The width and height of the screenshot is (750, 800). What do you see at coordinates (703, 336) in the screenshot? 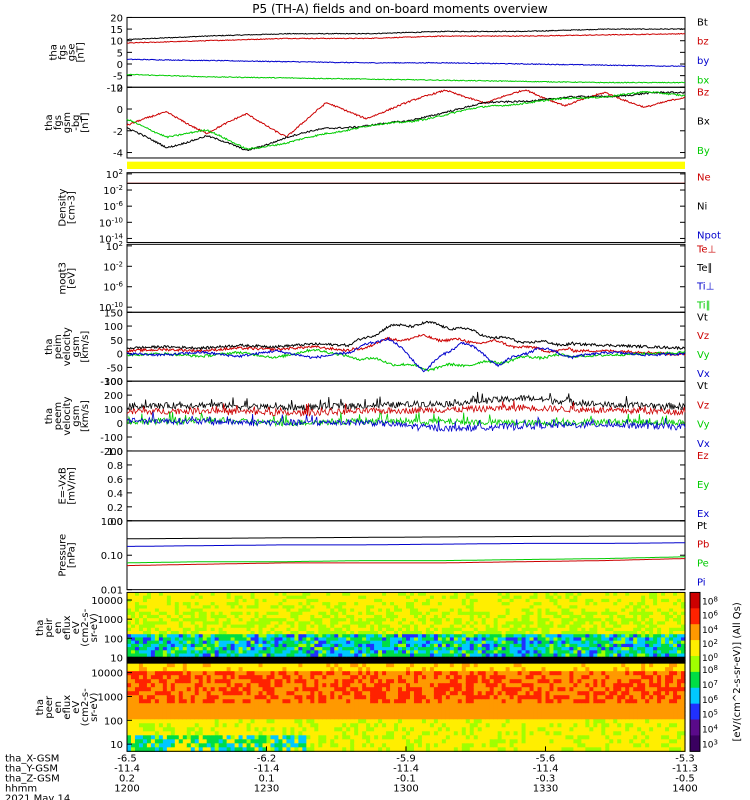
I see `legend-label: Vz` at bounding box center [703, 336].